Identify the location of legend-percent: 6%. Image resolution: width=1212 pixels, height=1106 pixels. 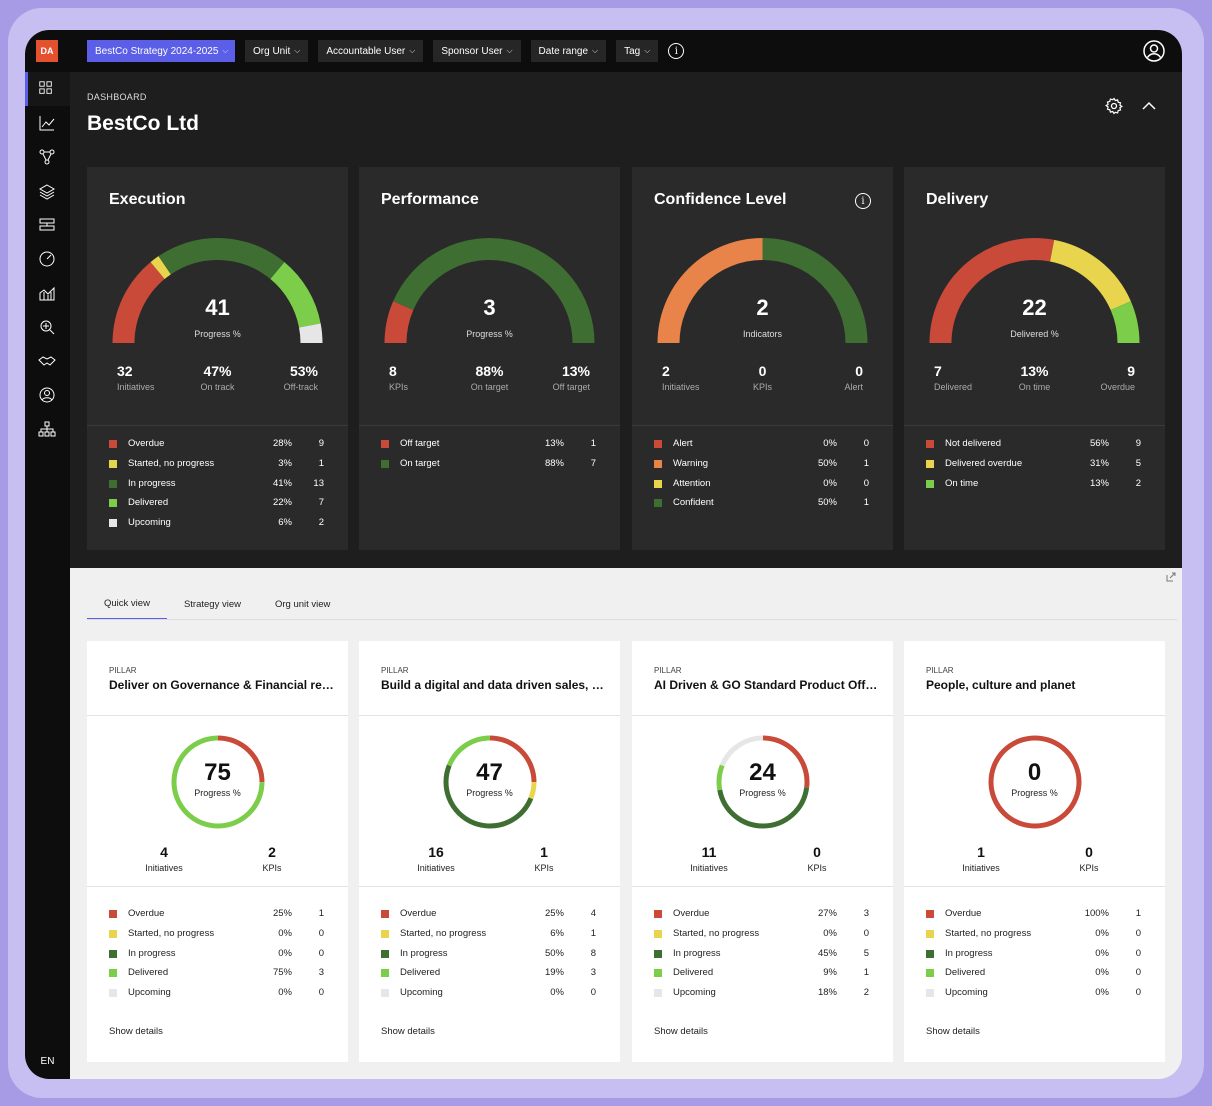
(285, 523).